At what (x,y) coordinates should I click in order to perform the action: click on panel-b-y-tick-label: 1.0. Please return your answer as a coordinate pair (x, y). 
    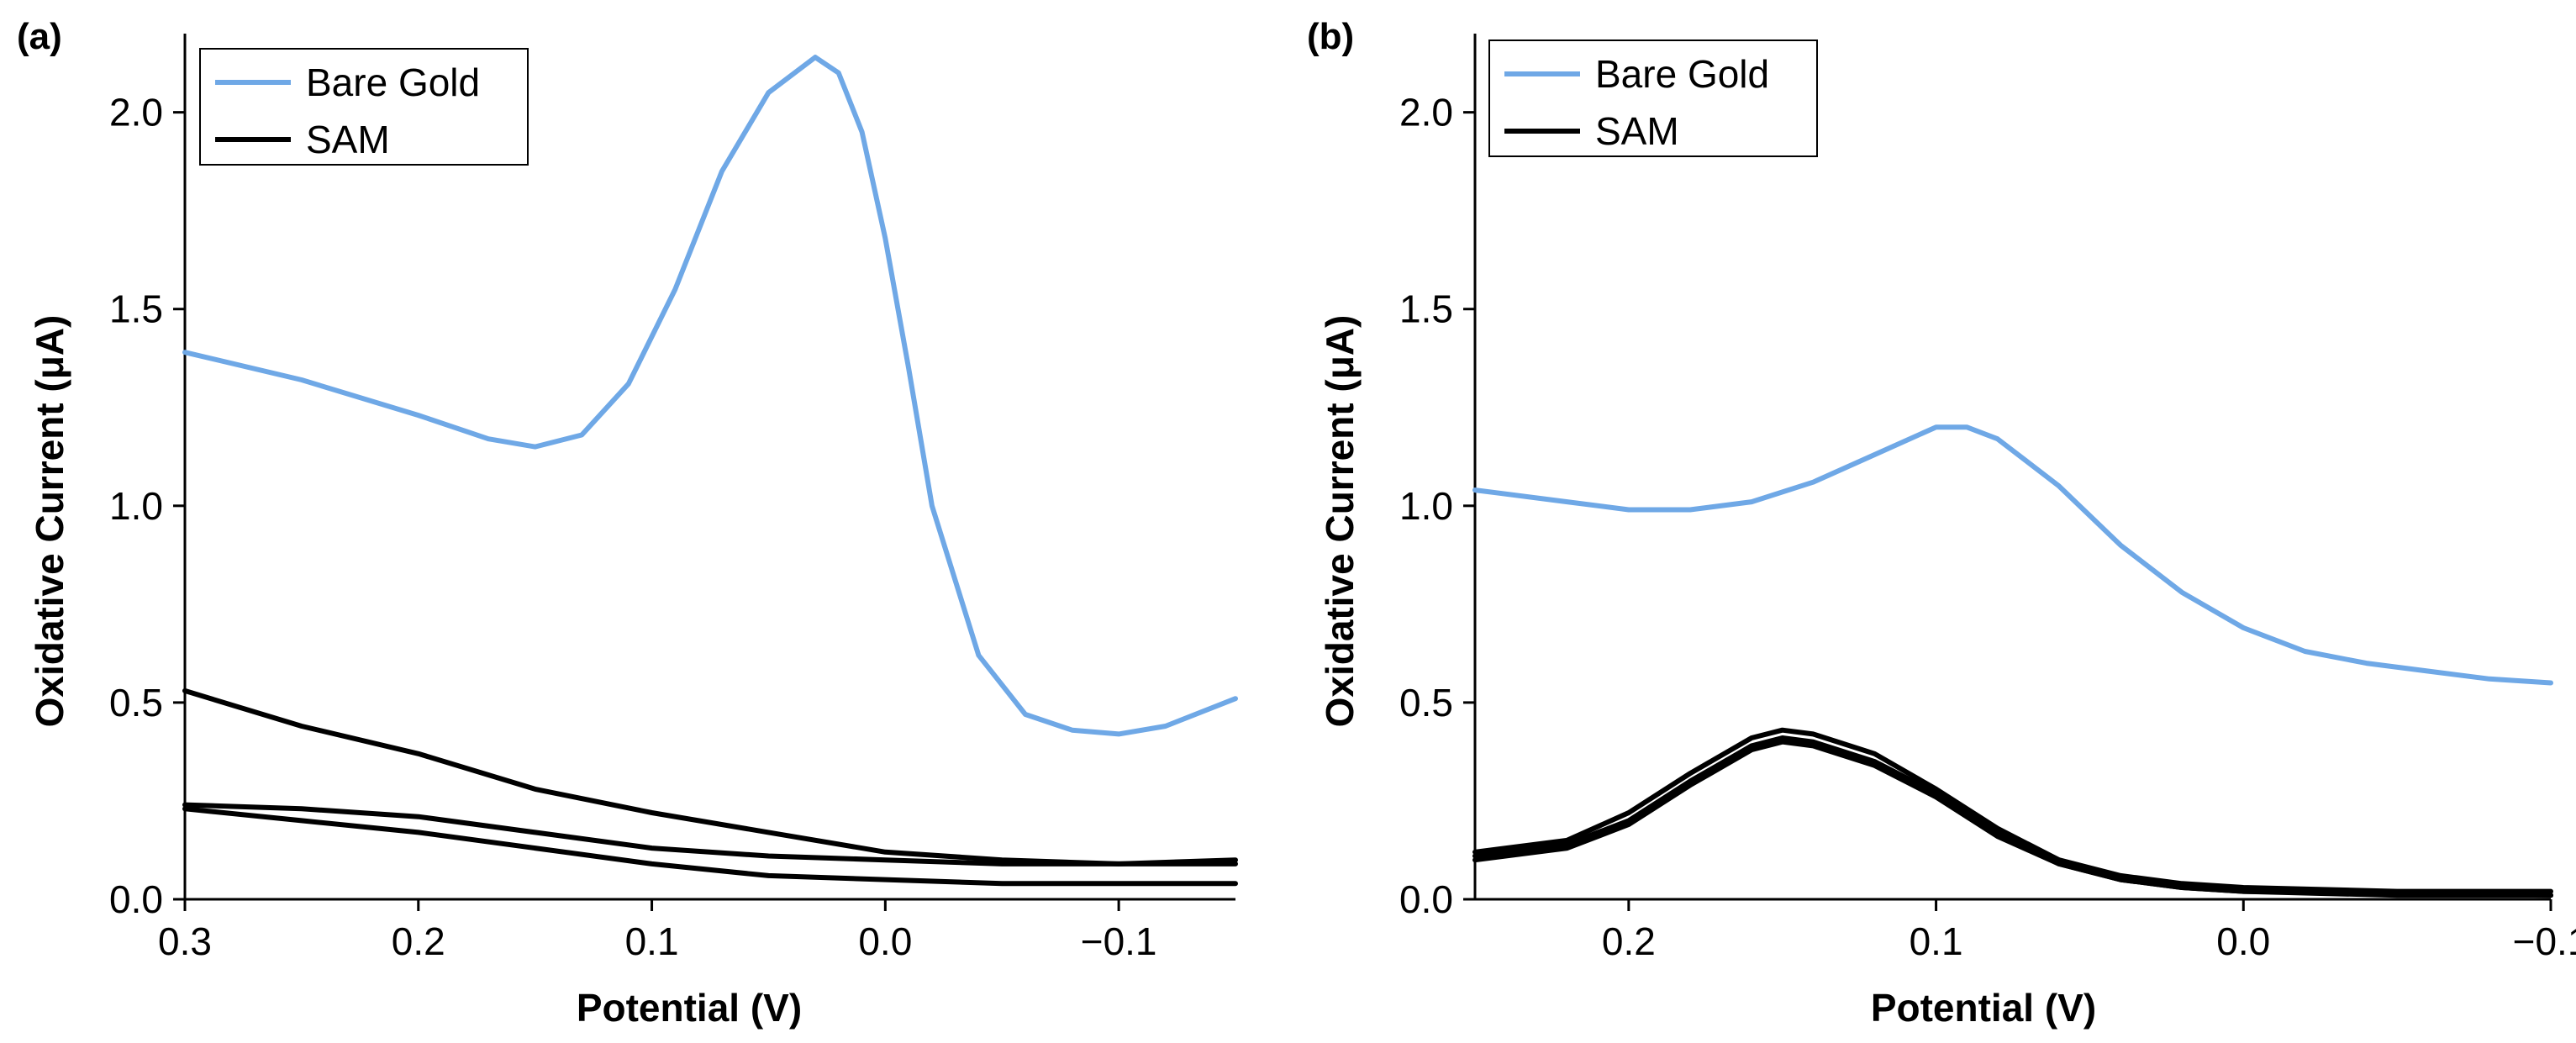
    Looking at the image, I should click on (1426, 506).